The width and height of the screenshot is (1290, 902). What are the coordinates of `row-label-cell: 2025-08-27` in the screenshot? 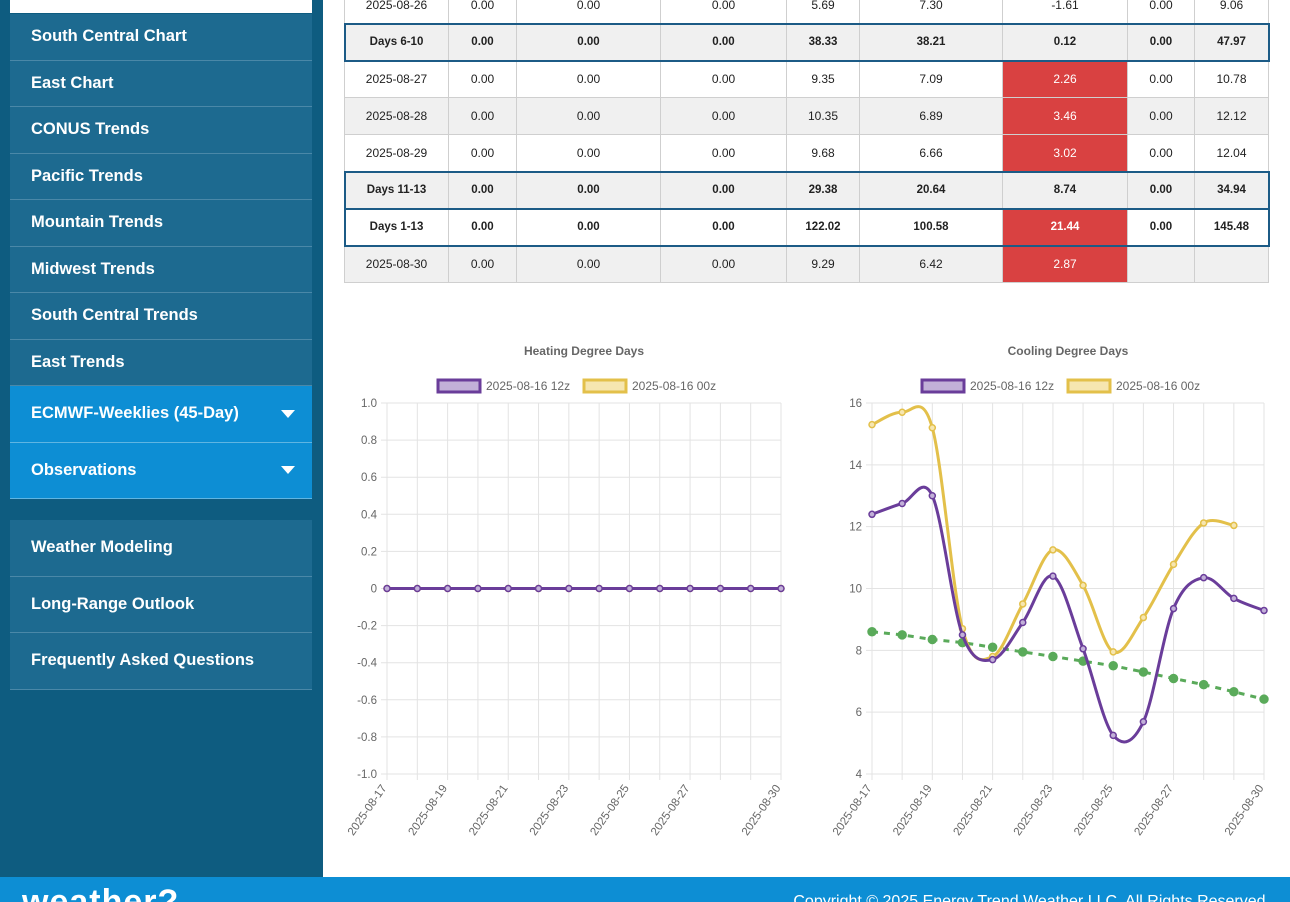 It's located at (396, 79).